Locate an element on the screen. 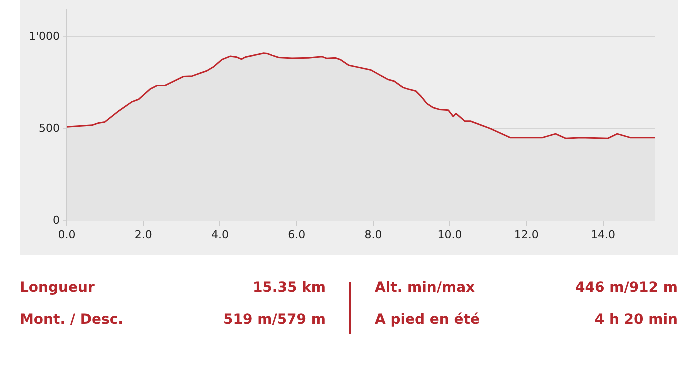 This screenshot has height=366, width=700. y-tick-label: 500 is located at coordinates (49, 128).